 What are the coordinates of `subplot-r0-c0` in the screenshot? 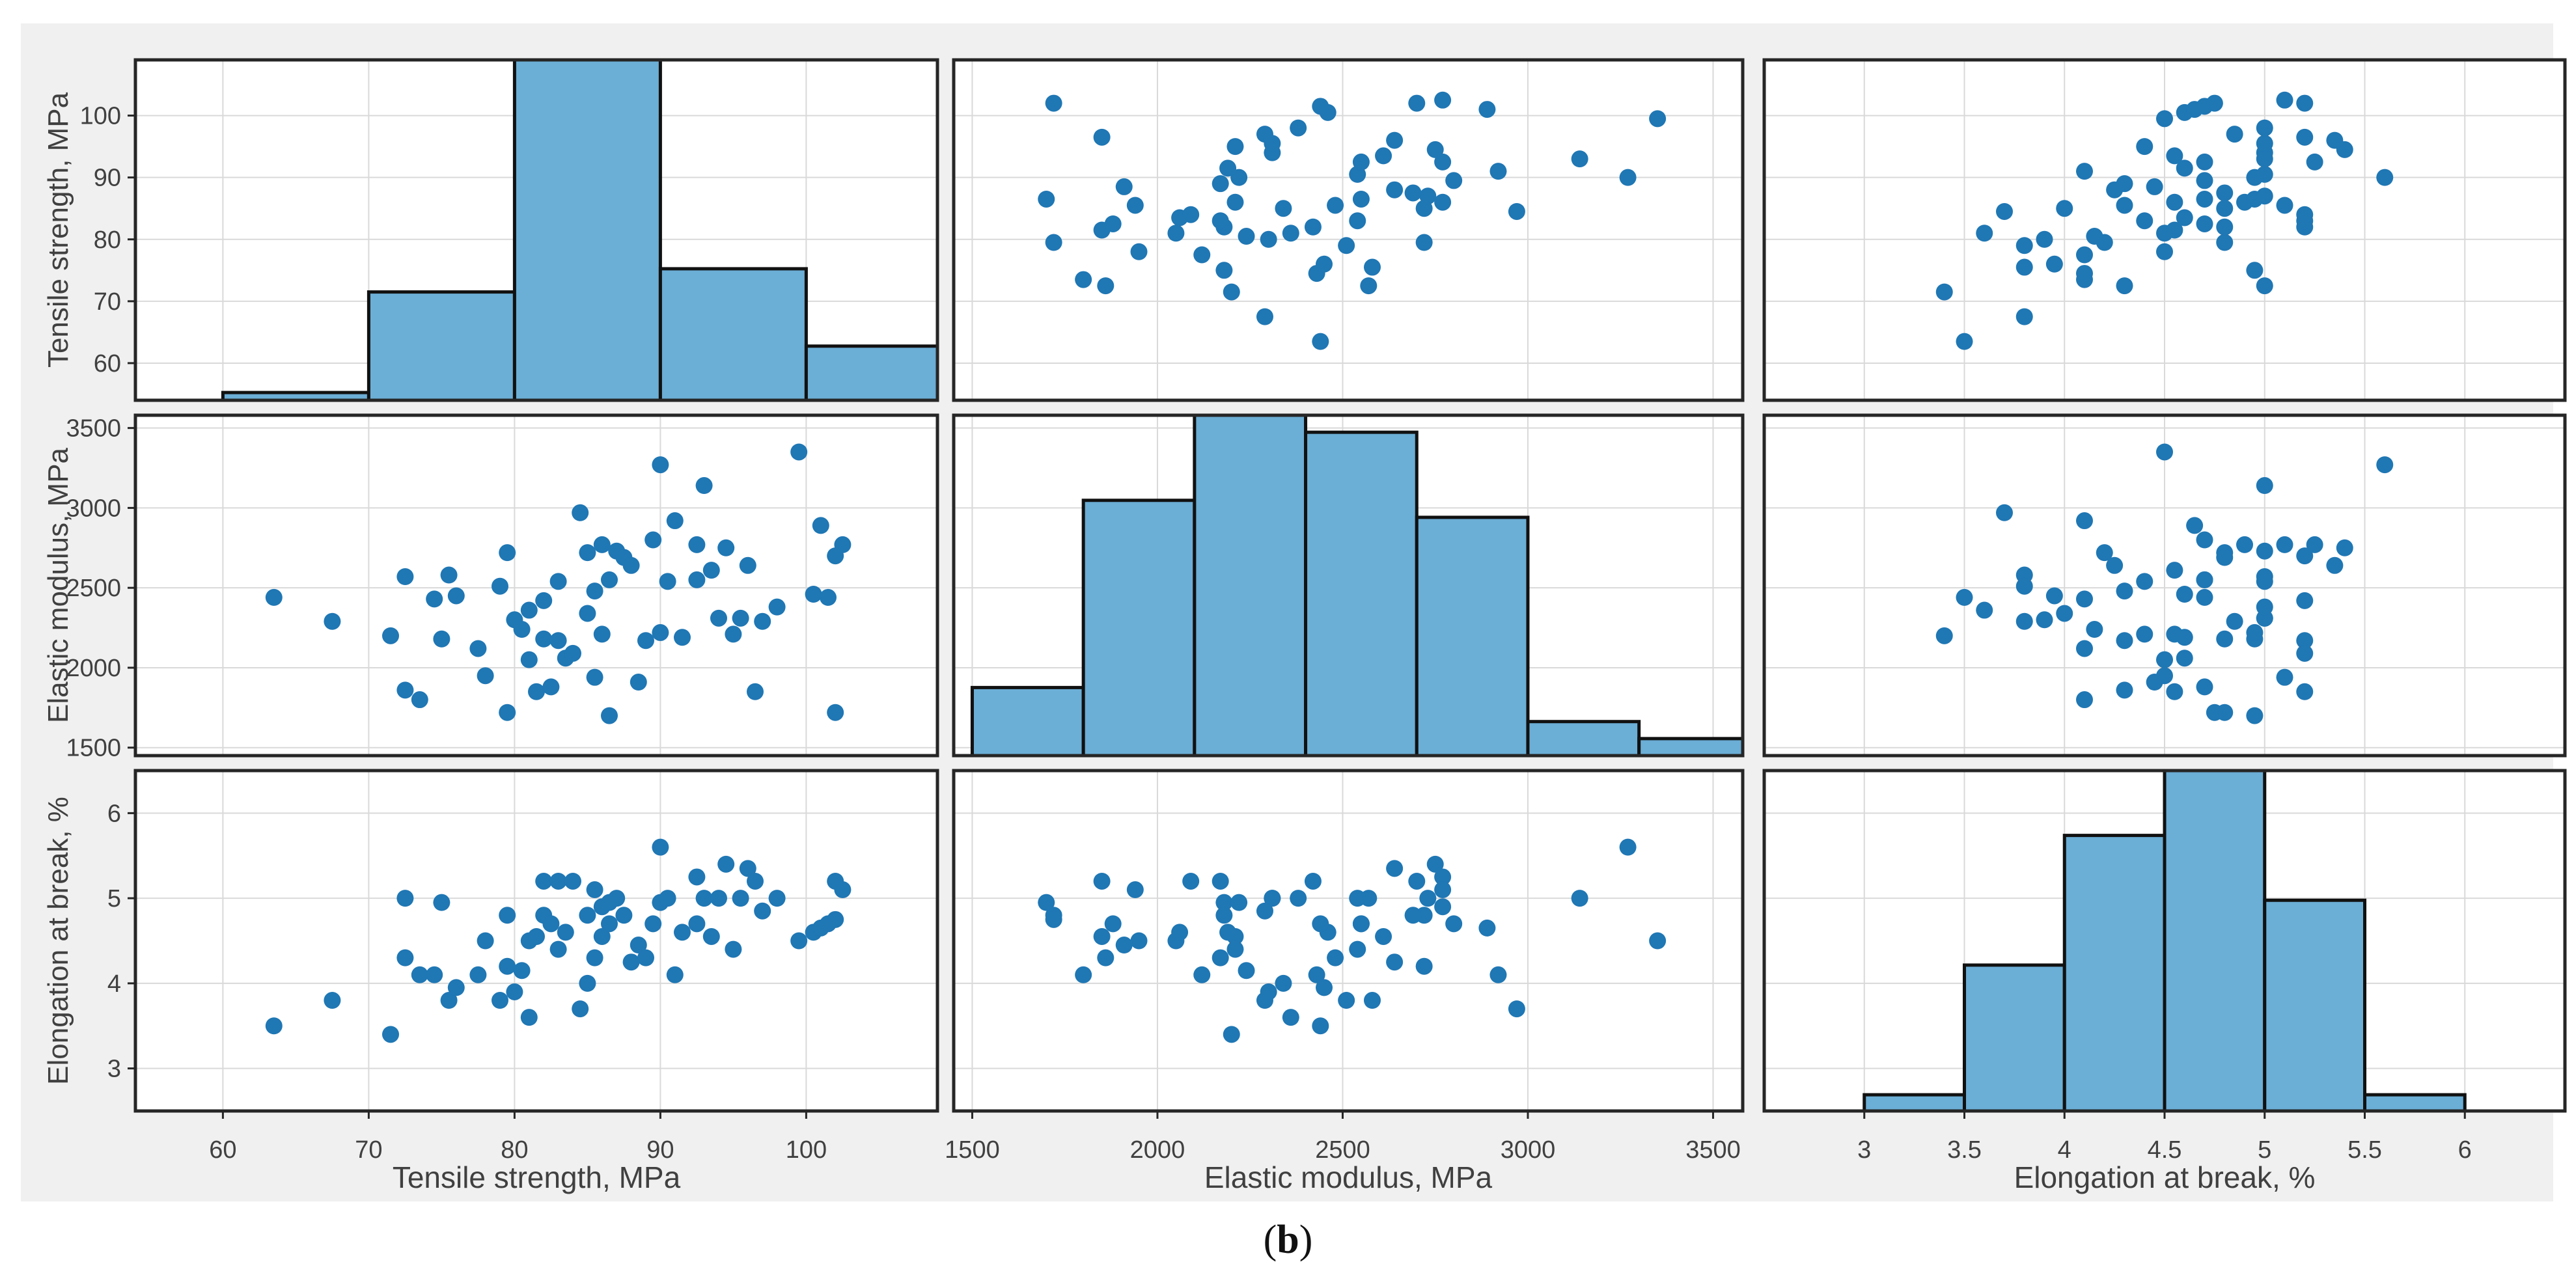 It's located at (536, 230).